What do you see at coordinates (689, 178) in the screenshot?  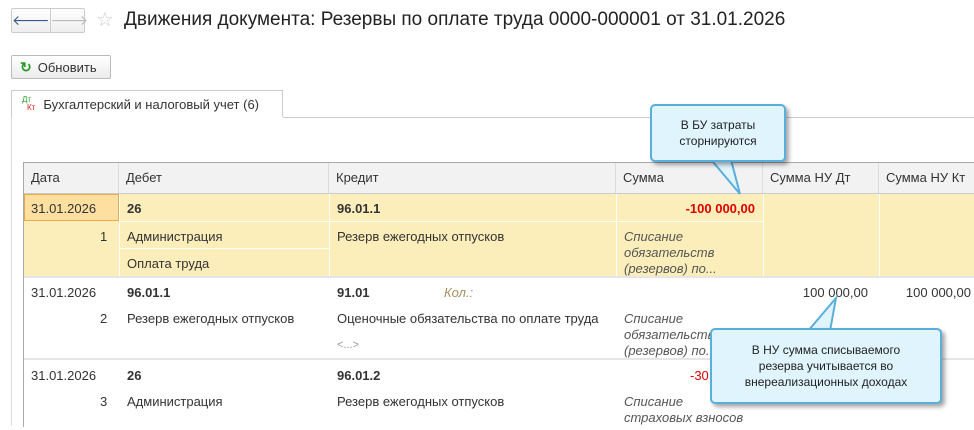 I see `col-sum: Сумма` at bounding box center [689, 178].